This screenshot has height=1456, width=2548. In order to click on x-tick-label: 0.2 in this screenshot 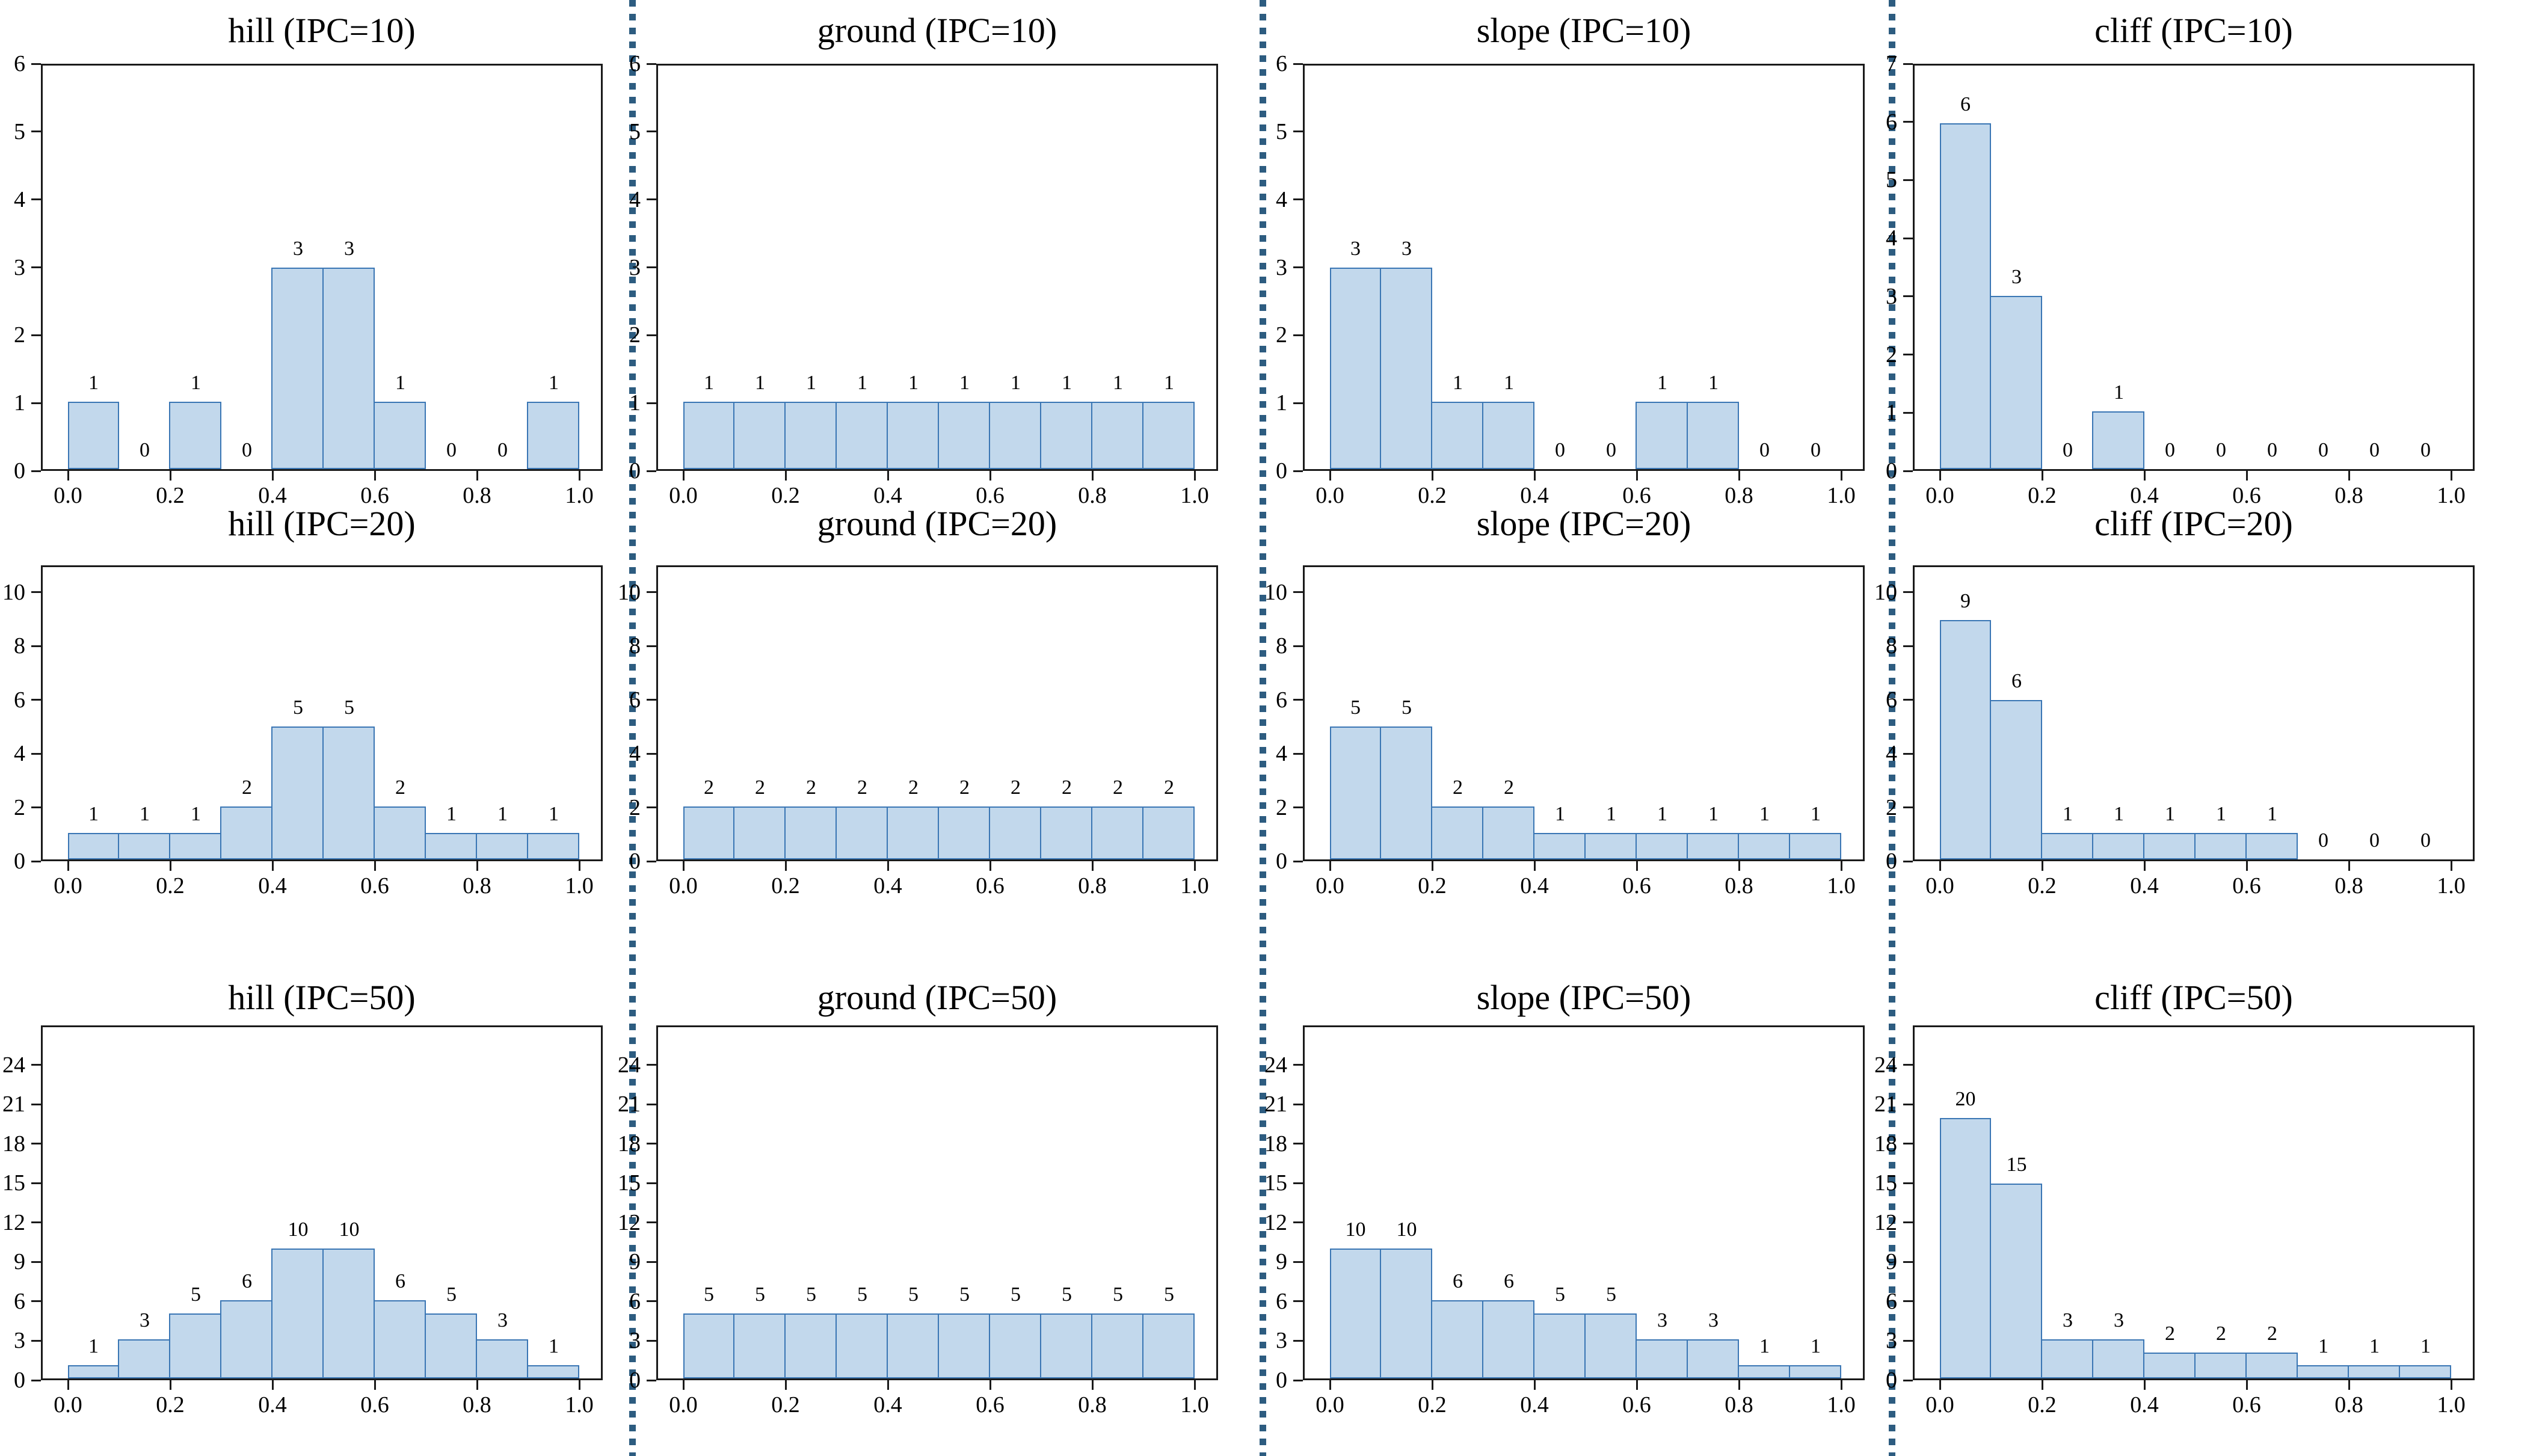, I will do `click(785, 495)`.